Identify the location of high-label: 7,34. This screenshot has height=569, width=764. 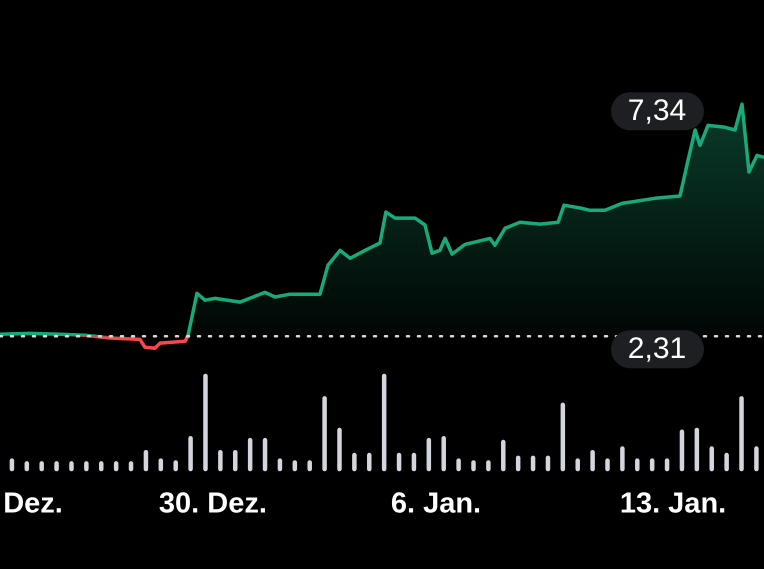
(657, 110).